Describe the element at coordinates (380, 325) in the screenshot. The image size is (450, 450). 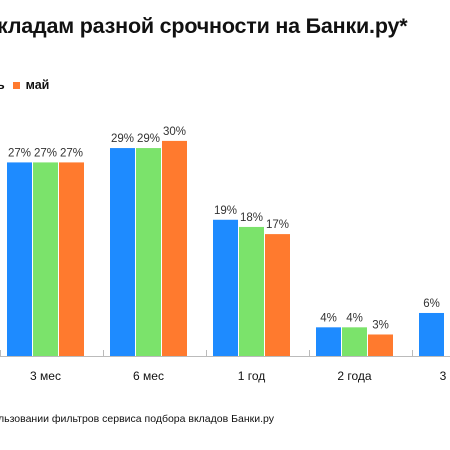
I see `data-label-series-3-3: 3%` at that location.